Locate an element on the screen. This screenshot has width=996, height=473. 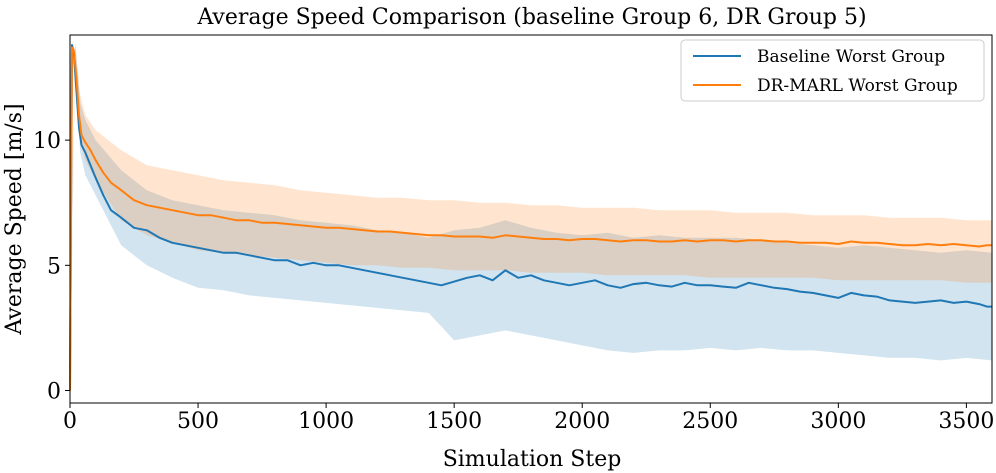
y-axis-label: Average Speed [m/s] is located at coordinates (14, 219).